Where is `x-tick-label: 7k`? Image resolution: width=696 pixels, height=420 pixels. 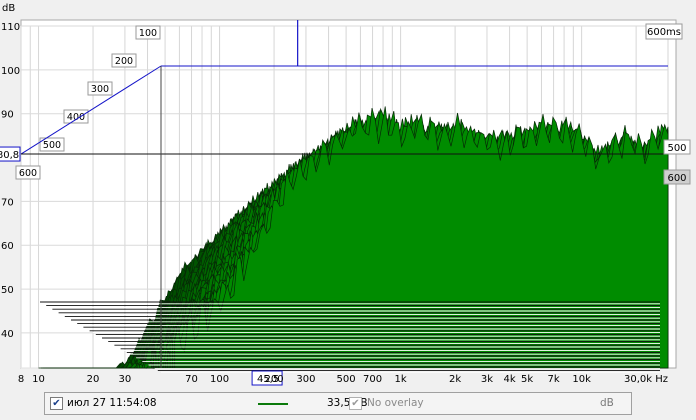 x-tick-label: 7k is located at coordinates (554, 379).